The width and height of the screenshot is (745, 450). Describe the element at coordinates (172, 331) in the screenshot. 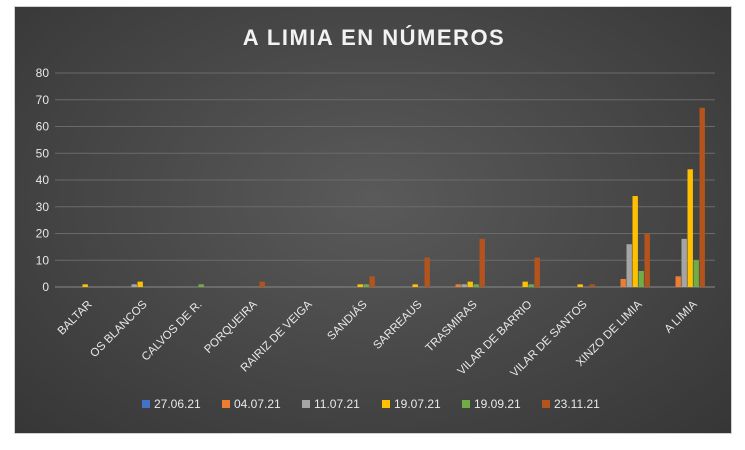

I see `x-category-label: CALVOS DE R.` at that location.